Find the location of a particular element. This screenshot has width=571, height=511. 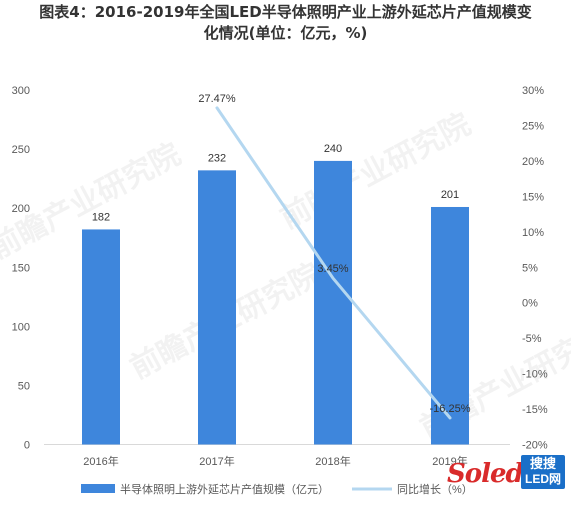

y-left-tick-label: 100 is located at coordinates (21, 327).